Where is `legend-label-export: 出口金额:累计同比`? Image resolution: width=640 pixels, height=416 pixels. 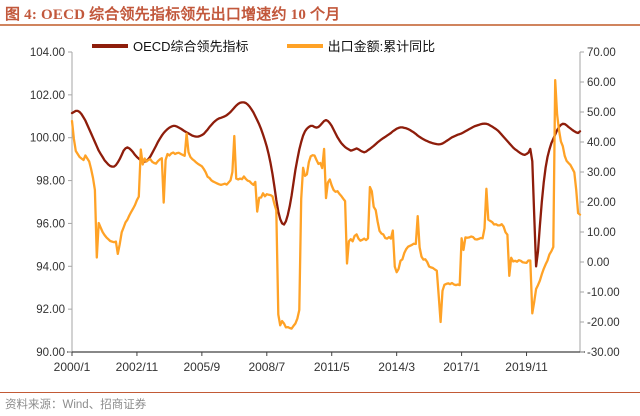 legend-label-export: 出口金额:累计同比 is located at coordinates (381, 46).